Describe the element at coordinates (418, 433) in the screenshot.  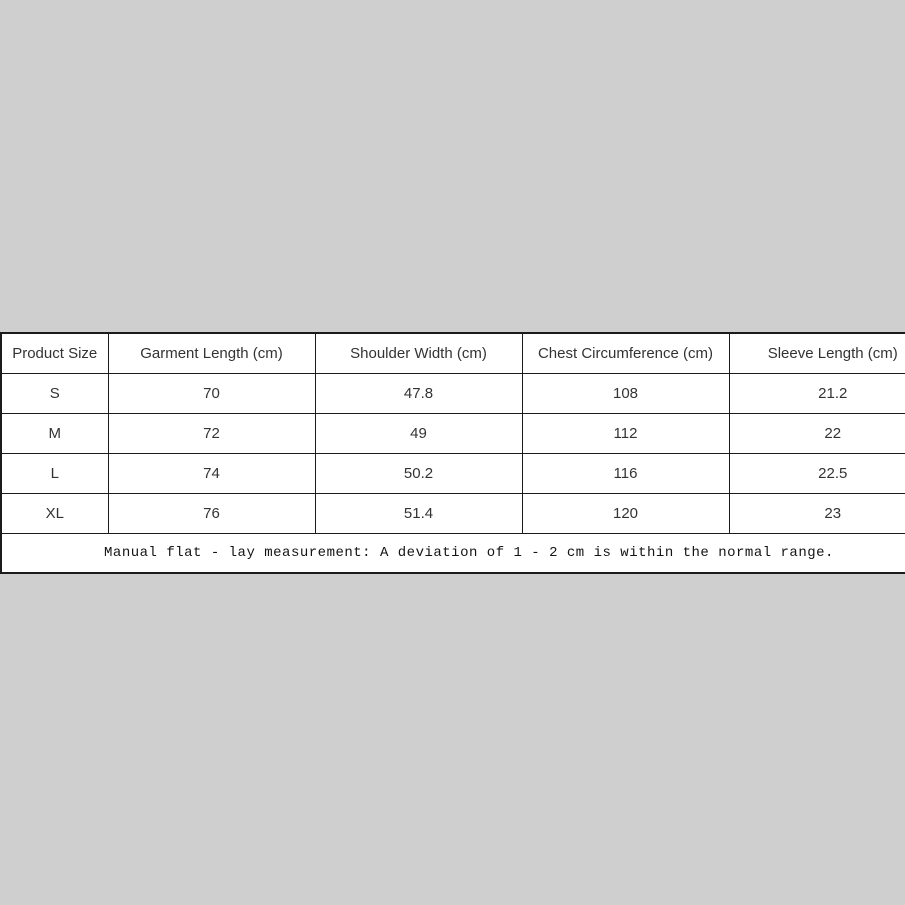
I see `shoulder-width-cell: 49` at that location.